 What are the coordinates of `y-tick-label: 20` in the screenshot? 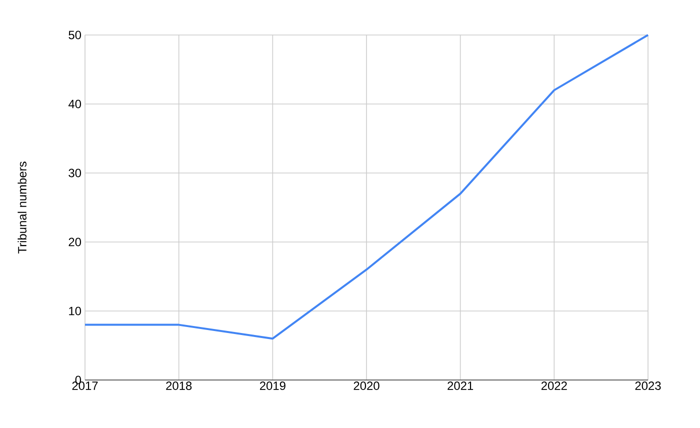 It's located at (75, 242).